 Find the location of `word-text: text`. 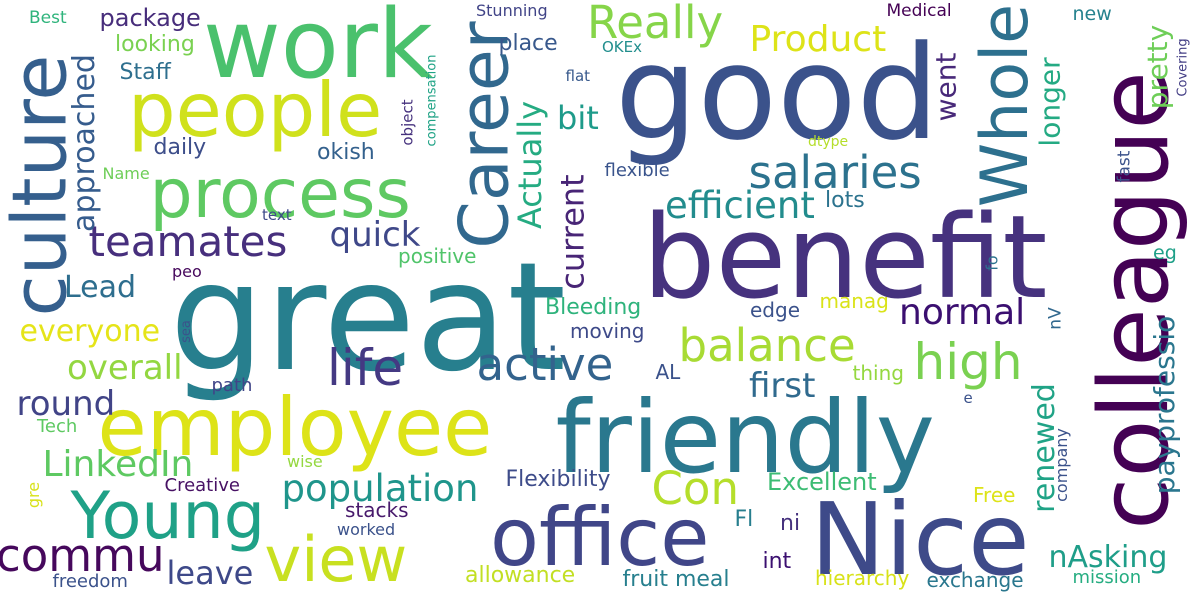

word-text: text is located at coordinates (277, 214).